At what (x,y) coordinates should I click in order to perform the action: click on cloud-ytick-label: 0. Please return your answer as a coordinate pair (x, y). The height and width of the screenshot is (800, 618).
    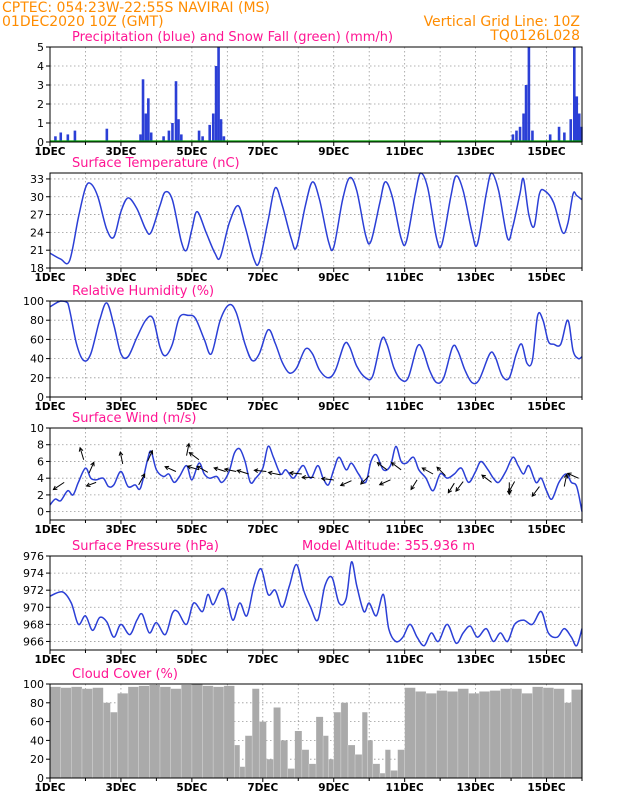
    Looking at the image, I should click on (40, 778).